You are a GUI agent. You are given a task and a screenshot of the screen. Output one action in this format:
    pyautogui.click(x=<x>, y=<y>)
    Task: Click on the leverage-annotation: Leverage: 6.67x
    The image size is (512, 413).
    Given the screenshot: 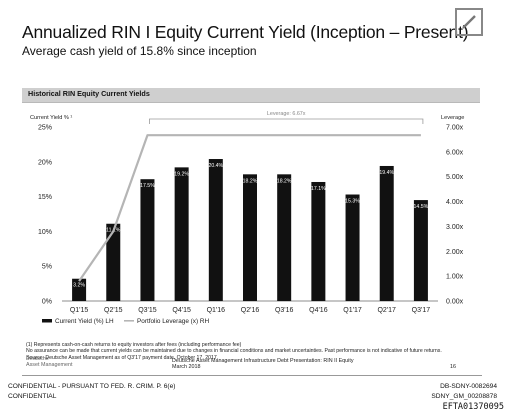 What is the action you would take?
    pyautogui.click(x=286, y=114)
    